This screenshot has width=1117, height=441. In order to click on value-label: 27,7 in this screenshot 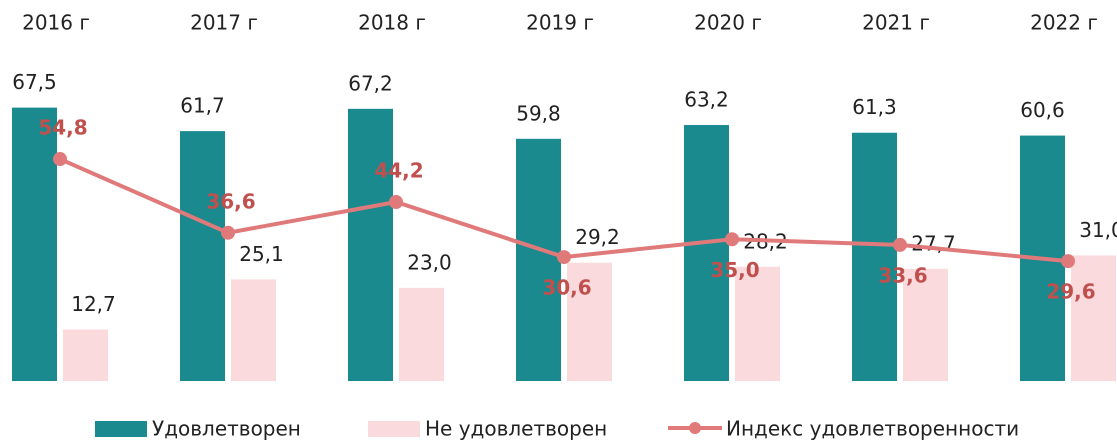, I will do `click(933, 243)`.